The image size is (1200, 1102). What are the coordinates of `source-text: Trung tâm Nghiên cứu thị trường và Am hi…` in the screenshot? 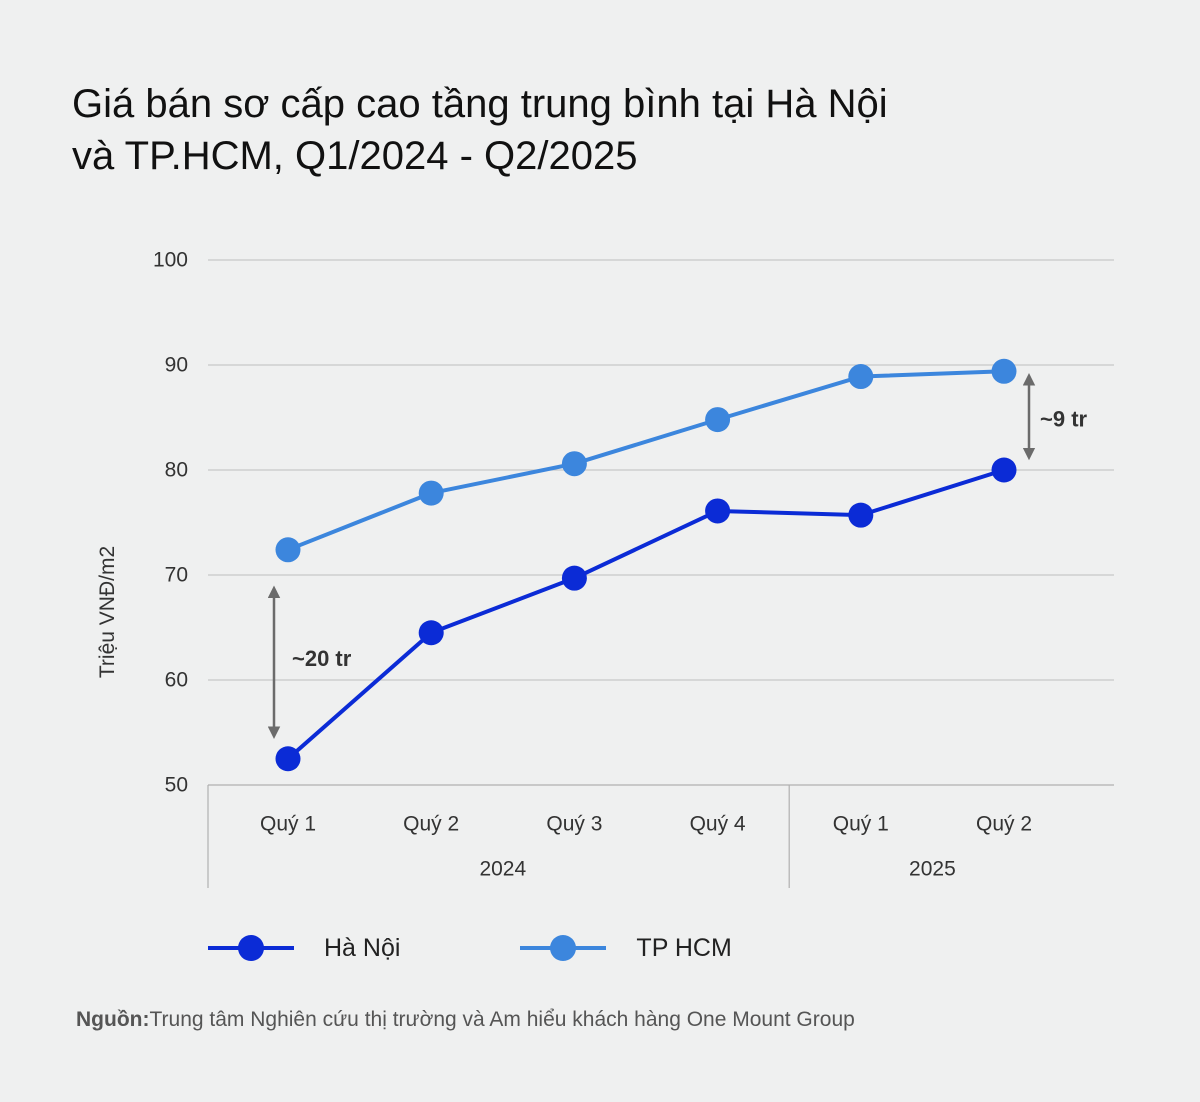 It's located at (502, 1019).